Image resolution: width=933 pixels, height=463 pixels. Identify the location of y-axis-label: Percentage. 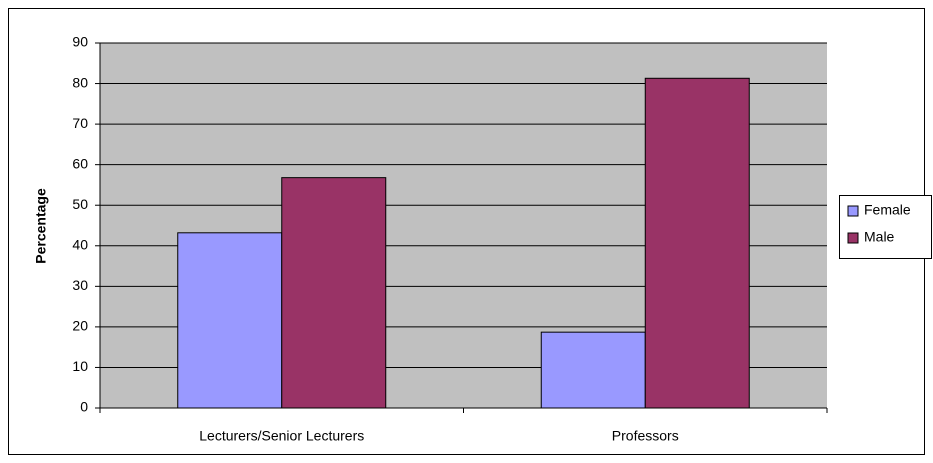
(41, 226).